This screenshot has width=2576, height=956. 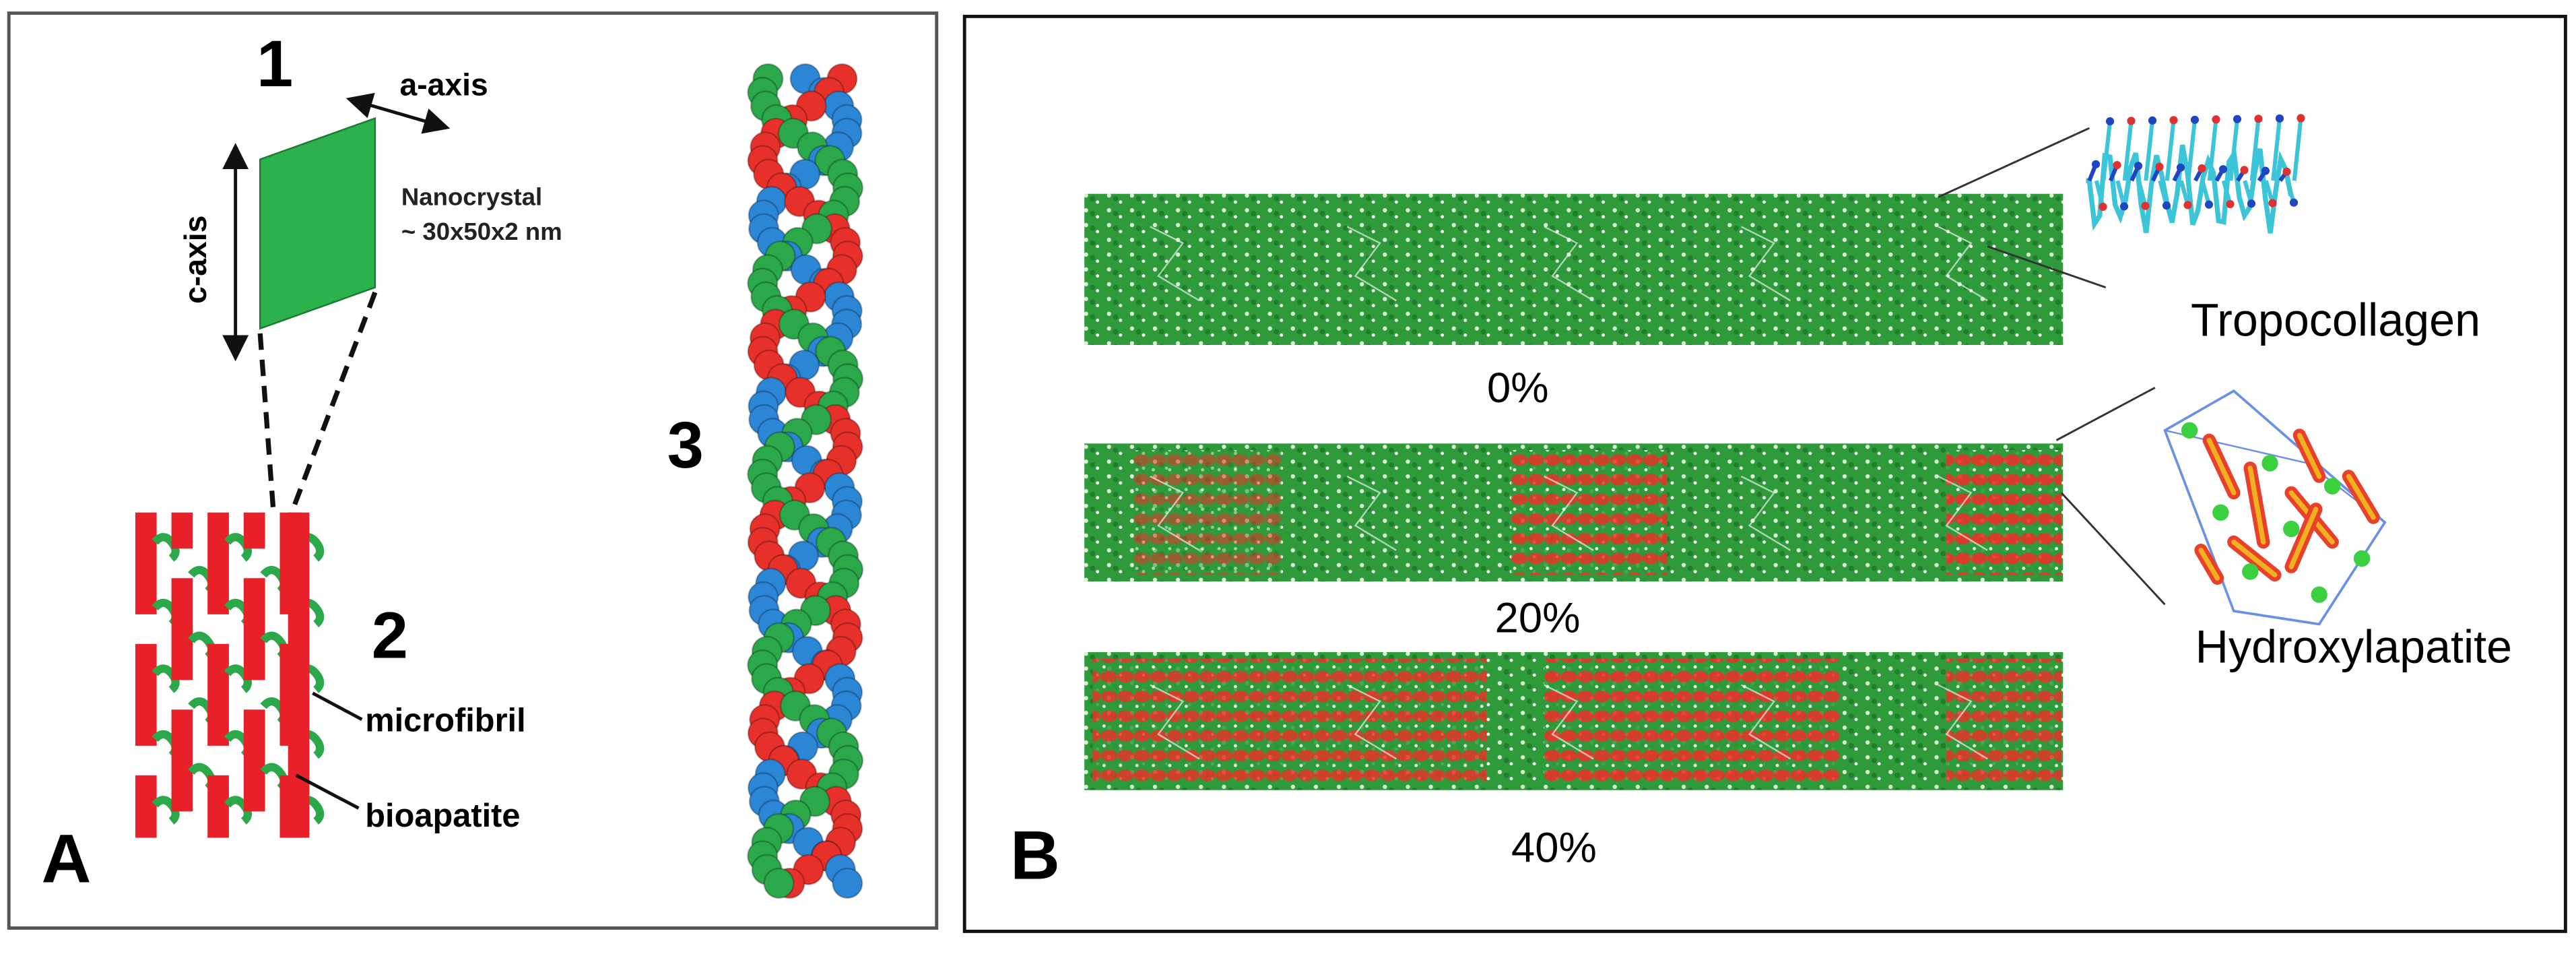 I want to click on model-label: 20%, so click(x=1538, y=617).